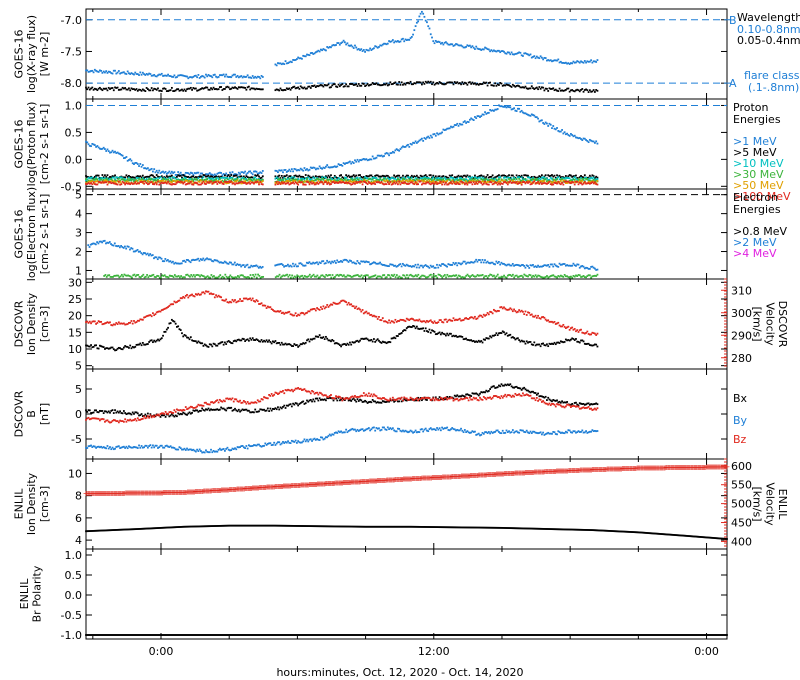  Describe the element at coordinates (44, 144) in the screenshot. I see `y-axis-title-line: [cm-2 s-1 sr-1]` at that location.